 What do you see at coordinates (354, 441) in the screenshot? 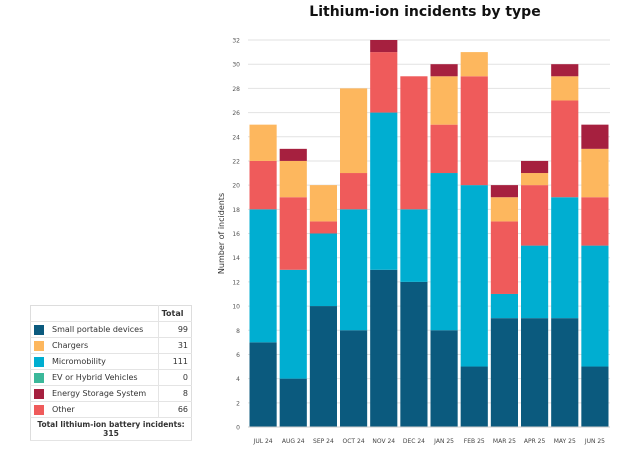
I see `x-tick-label: OCT 24` at bounding box center [354, 441].